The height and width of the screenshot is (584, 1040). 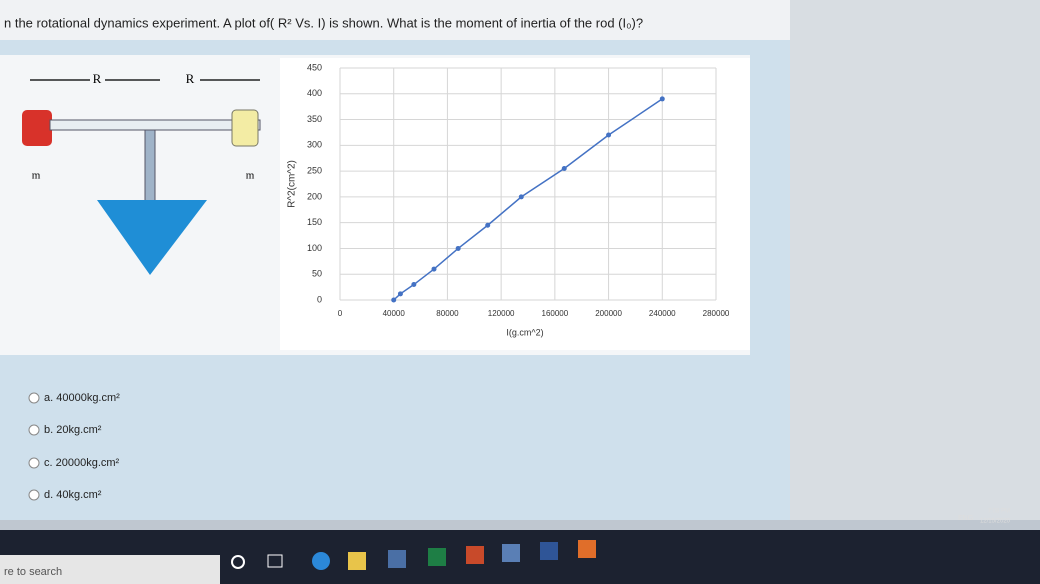 What do you see at coordinates (319, 299) in the screenshot?
I see `y-tick-label: 0` at bounding box center [319, 299].